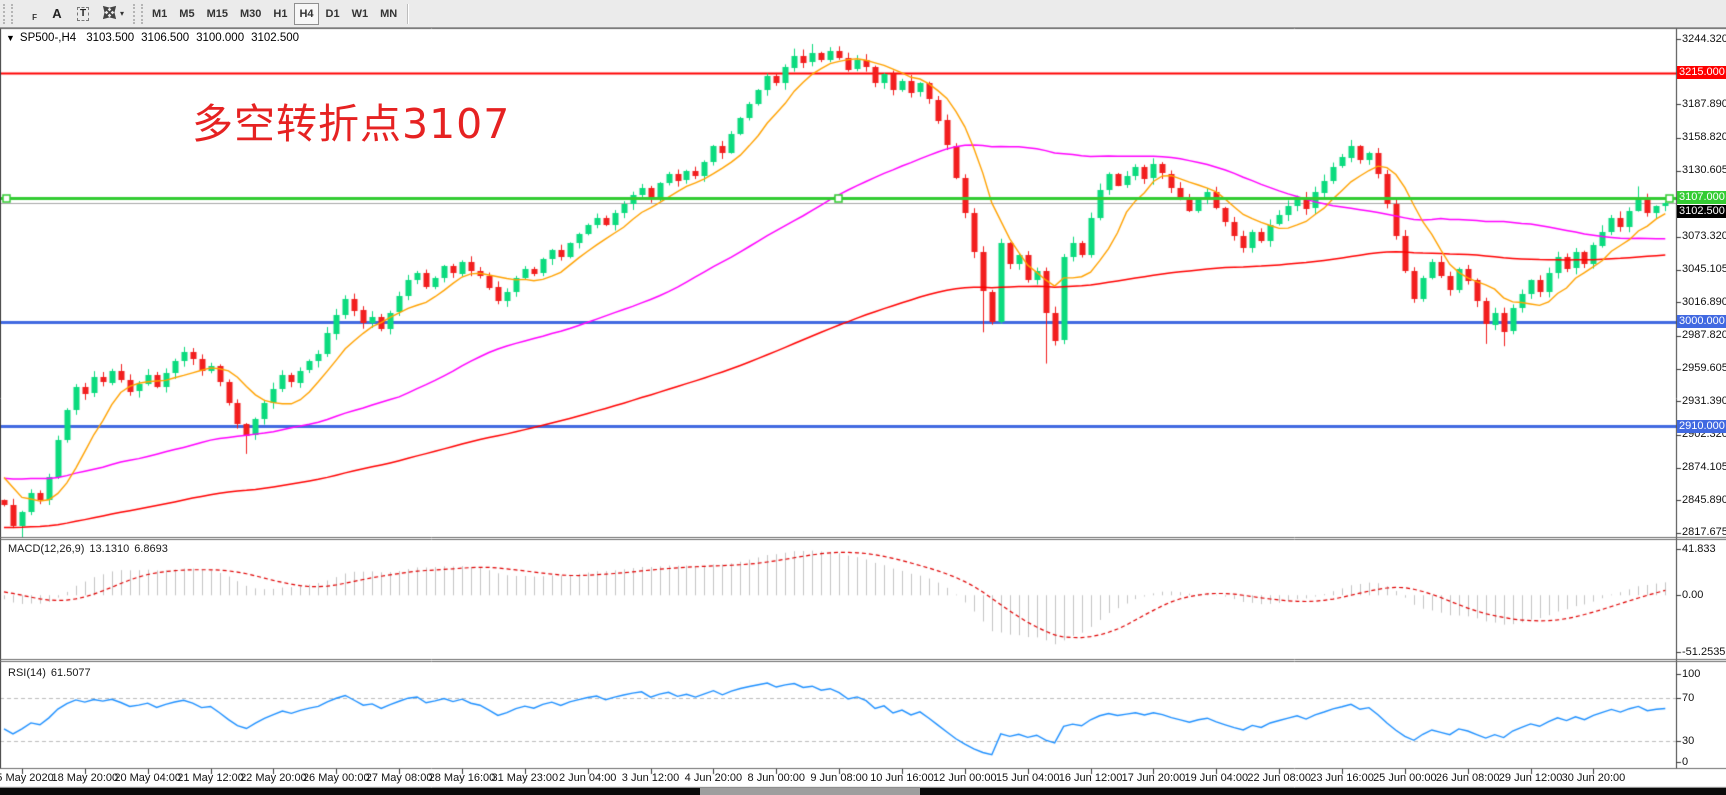 Image resolution: width=1726 pixels, height=795 pixels. What do you see at coordinates (902, 778) in the screenshot?
I see `date-axis-tick: 10 Jun 16:00` at bounding box center [902, 778].